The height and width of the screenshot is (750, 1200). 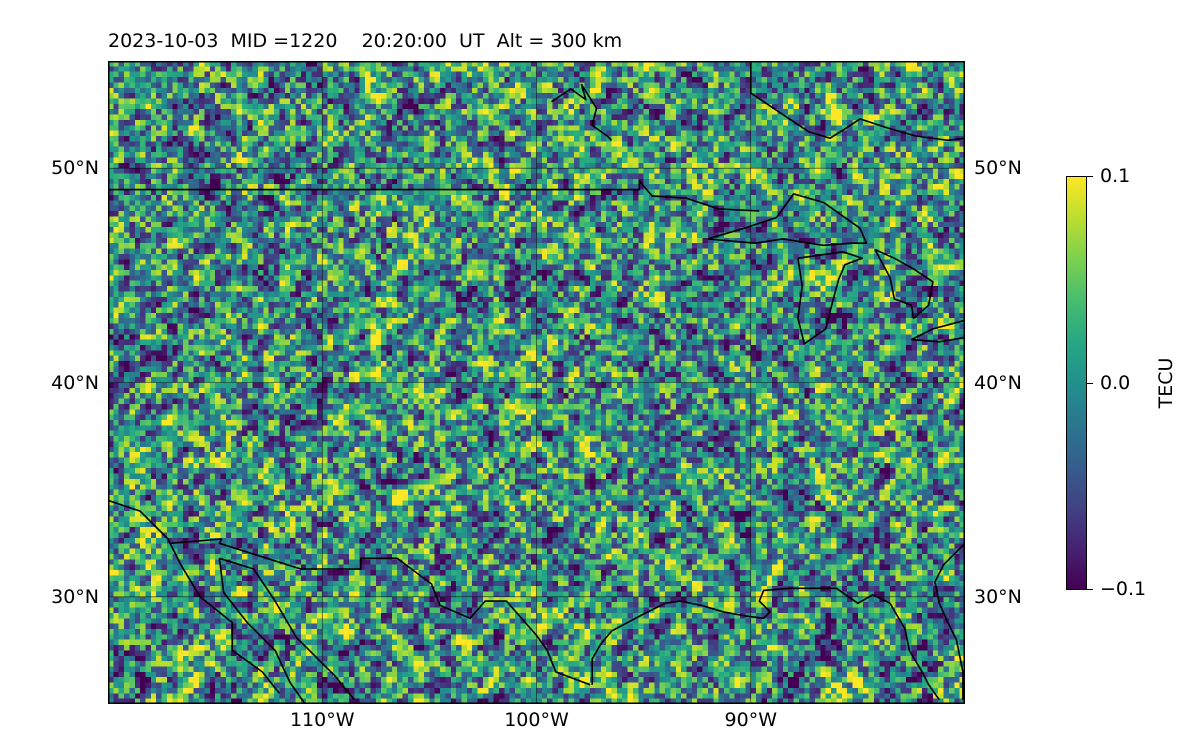 I want to click on lat-label-left: 50°N, so click(x=75, y=168).